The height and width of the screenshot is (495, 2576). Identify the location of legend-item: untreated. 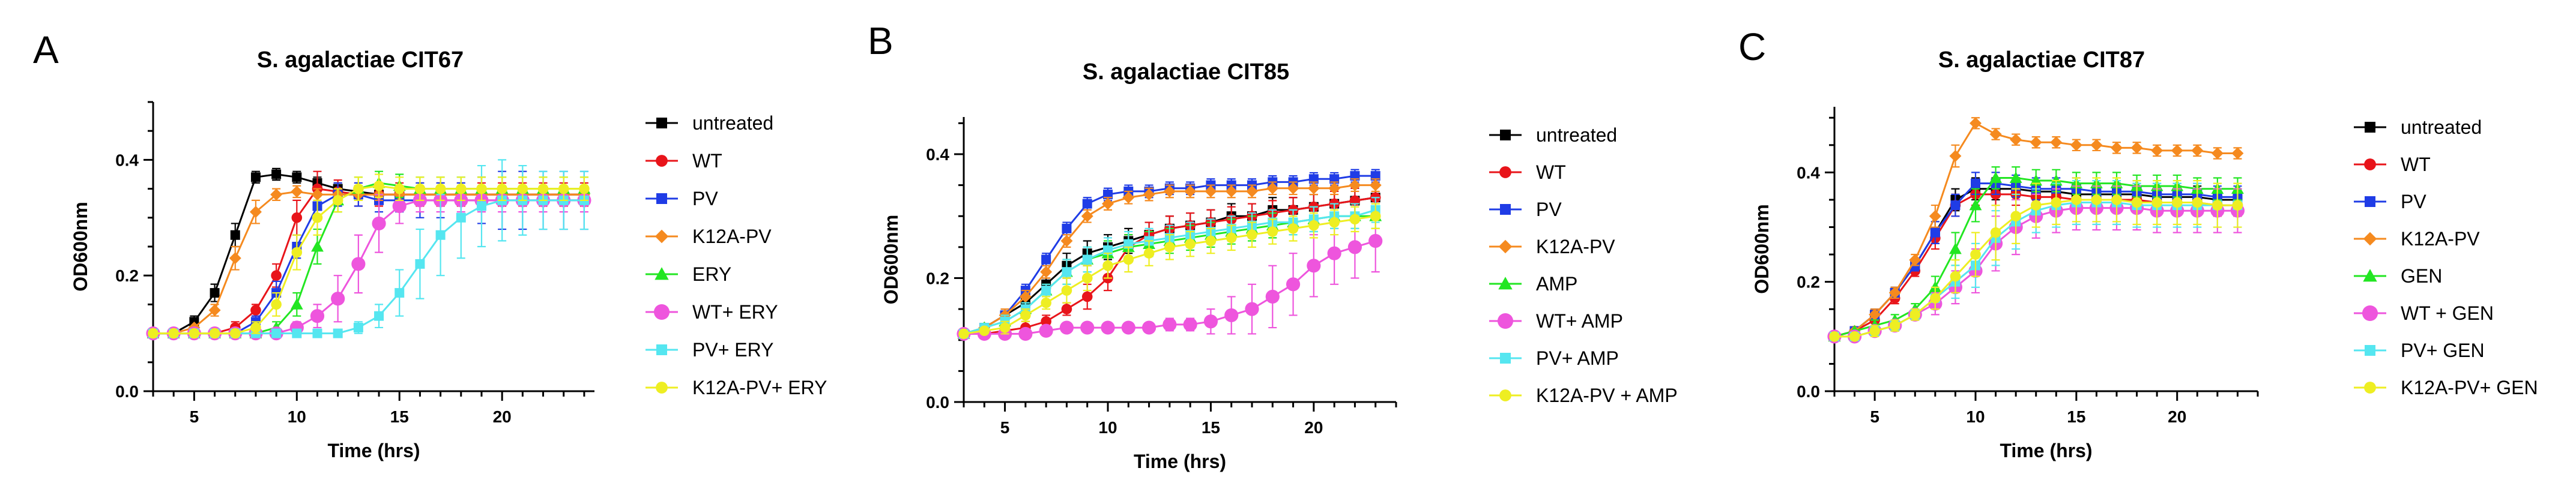
(2418, 127).